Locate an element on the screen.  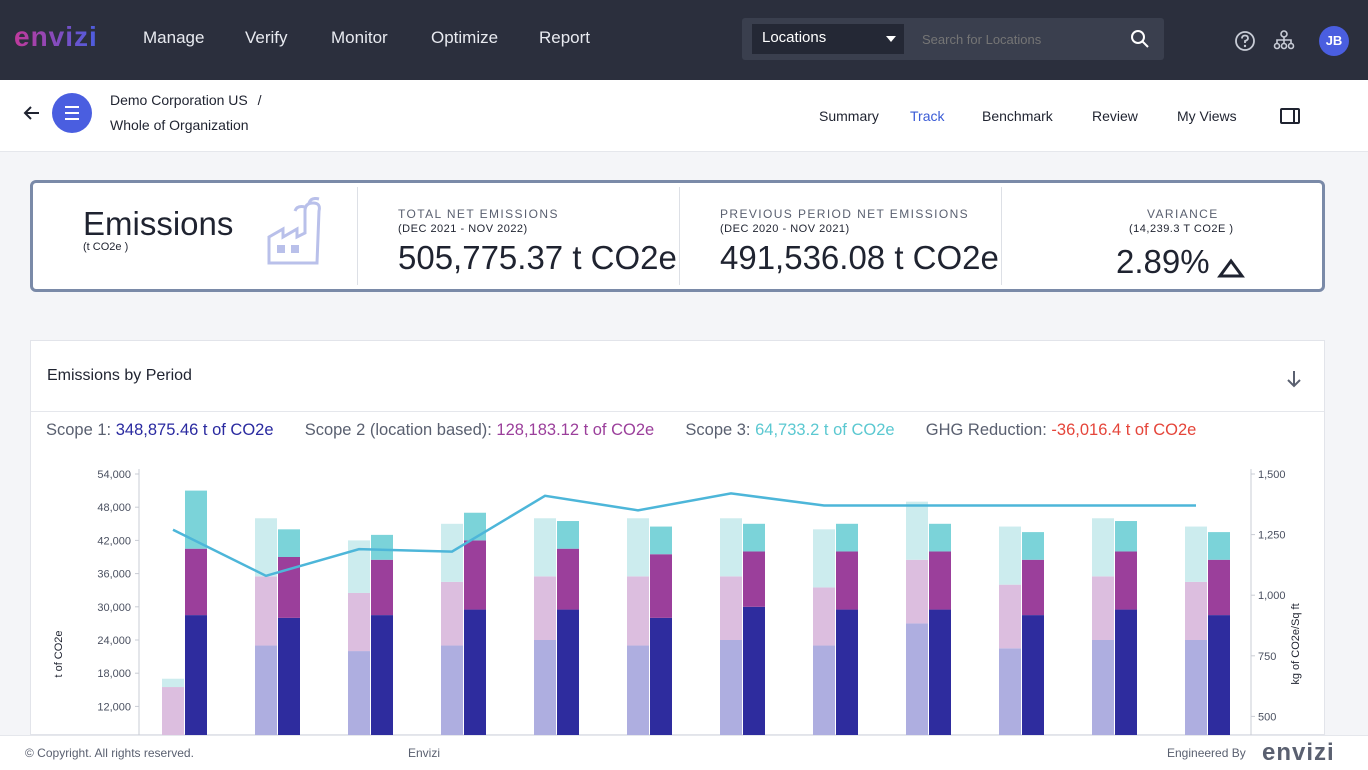
variance-label: VARIANCE is located at coordinates (1183, 214).